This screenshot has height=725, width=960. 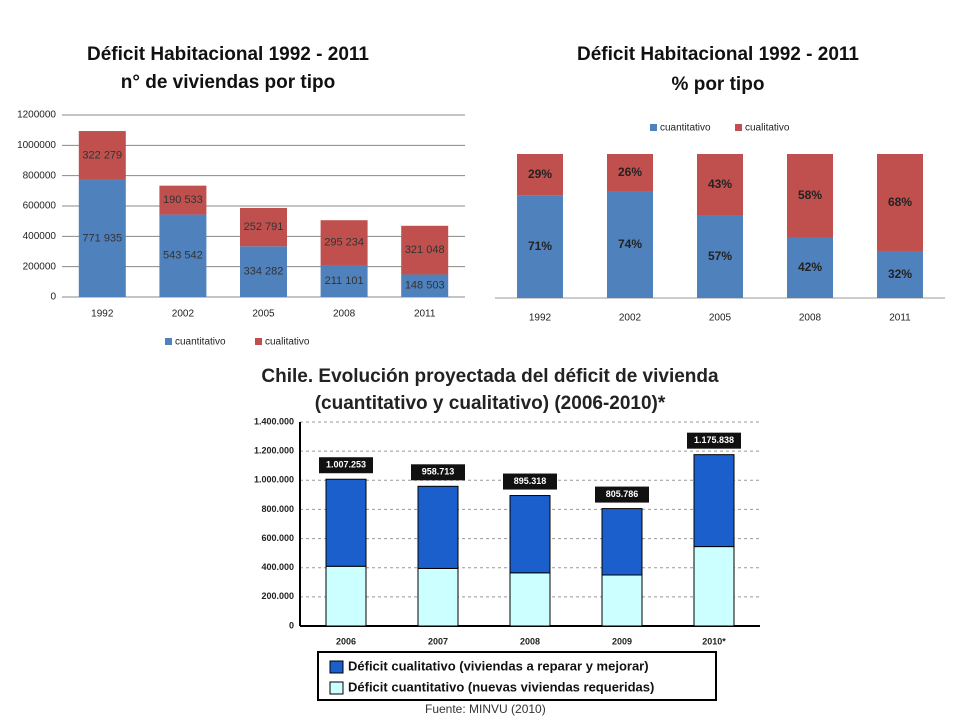 What do you see at coordinates (718, 84) in the screenshot?
I see `chart-subtitle: % por tipo` at bounding box center [718, 84].